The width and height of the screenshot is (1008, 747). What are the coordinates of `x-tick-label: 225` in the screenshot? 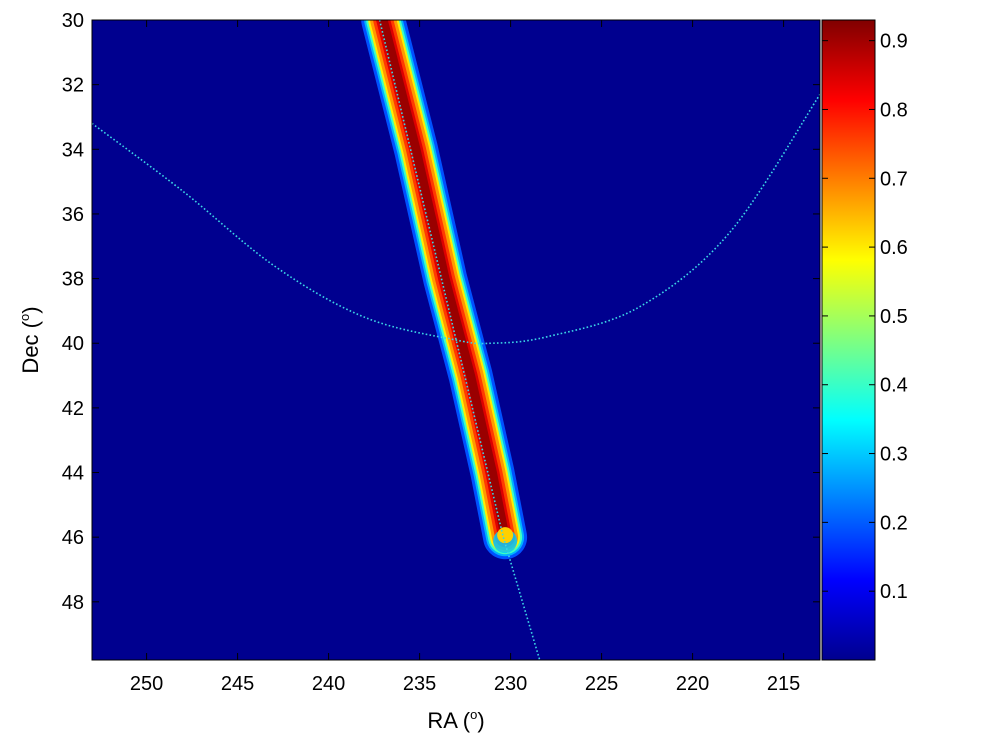 It's located at (601, 684).